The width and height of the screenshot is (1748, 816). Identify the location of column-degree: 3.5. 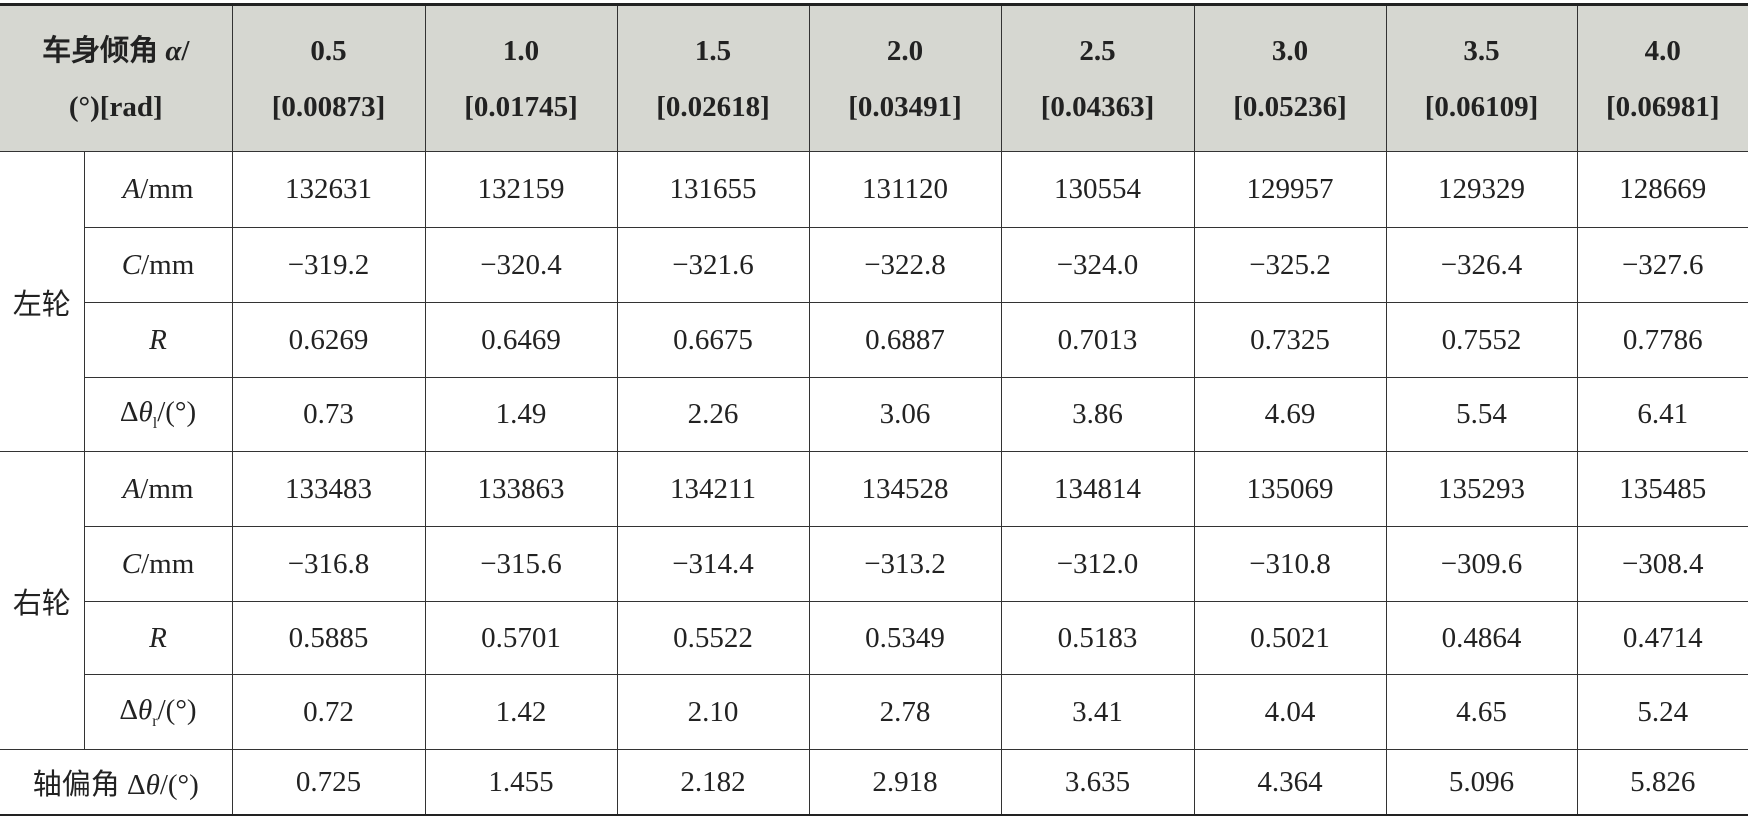
(1481, 50).